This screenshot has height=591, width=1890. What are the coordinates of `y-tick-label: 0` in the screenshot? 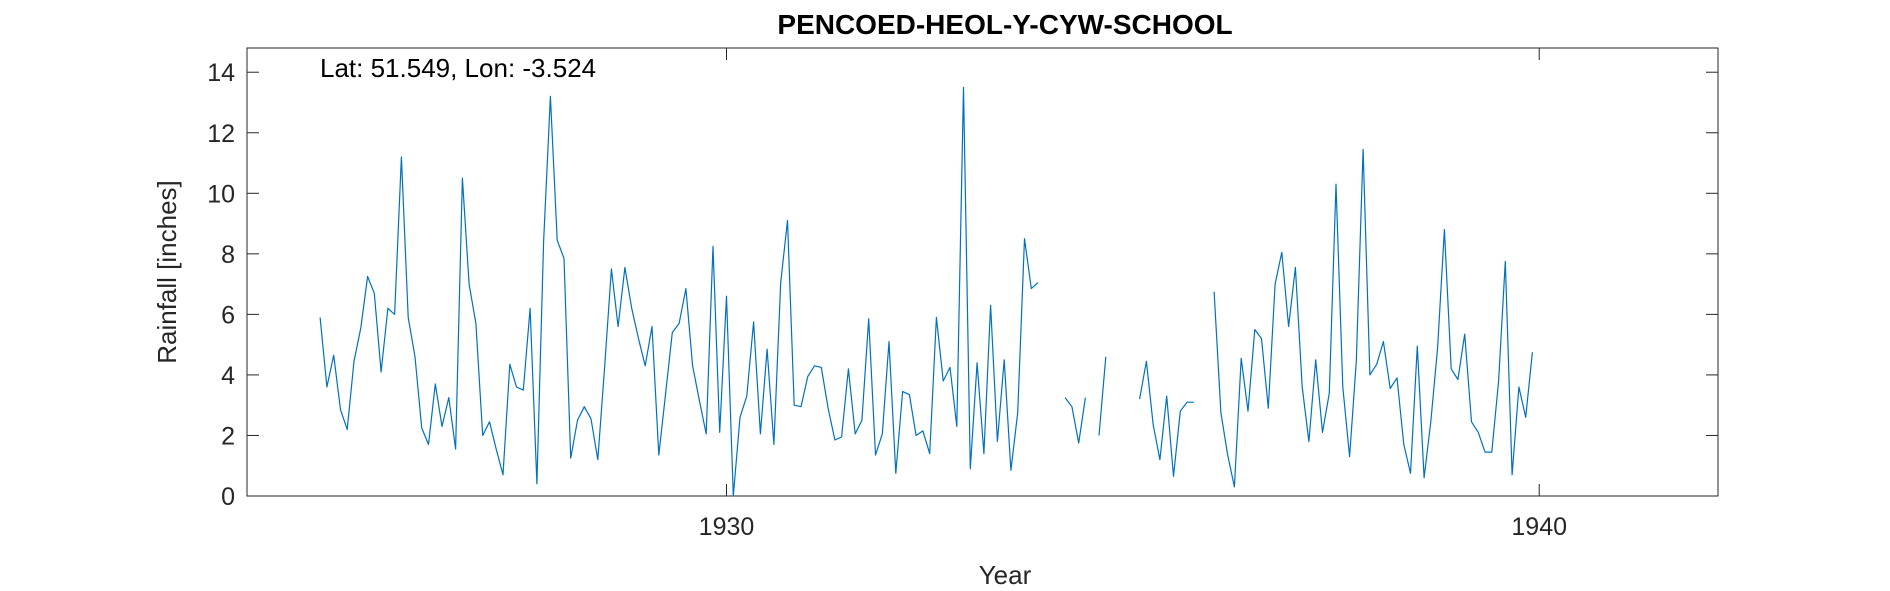 It's located at (228, 497).